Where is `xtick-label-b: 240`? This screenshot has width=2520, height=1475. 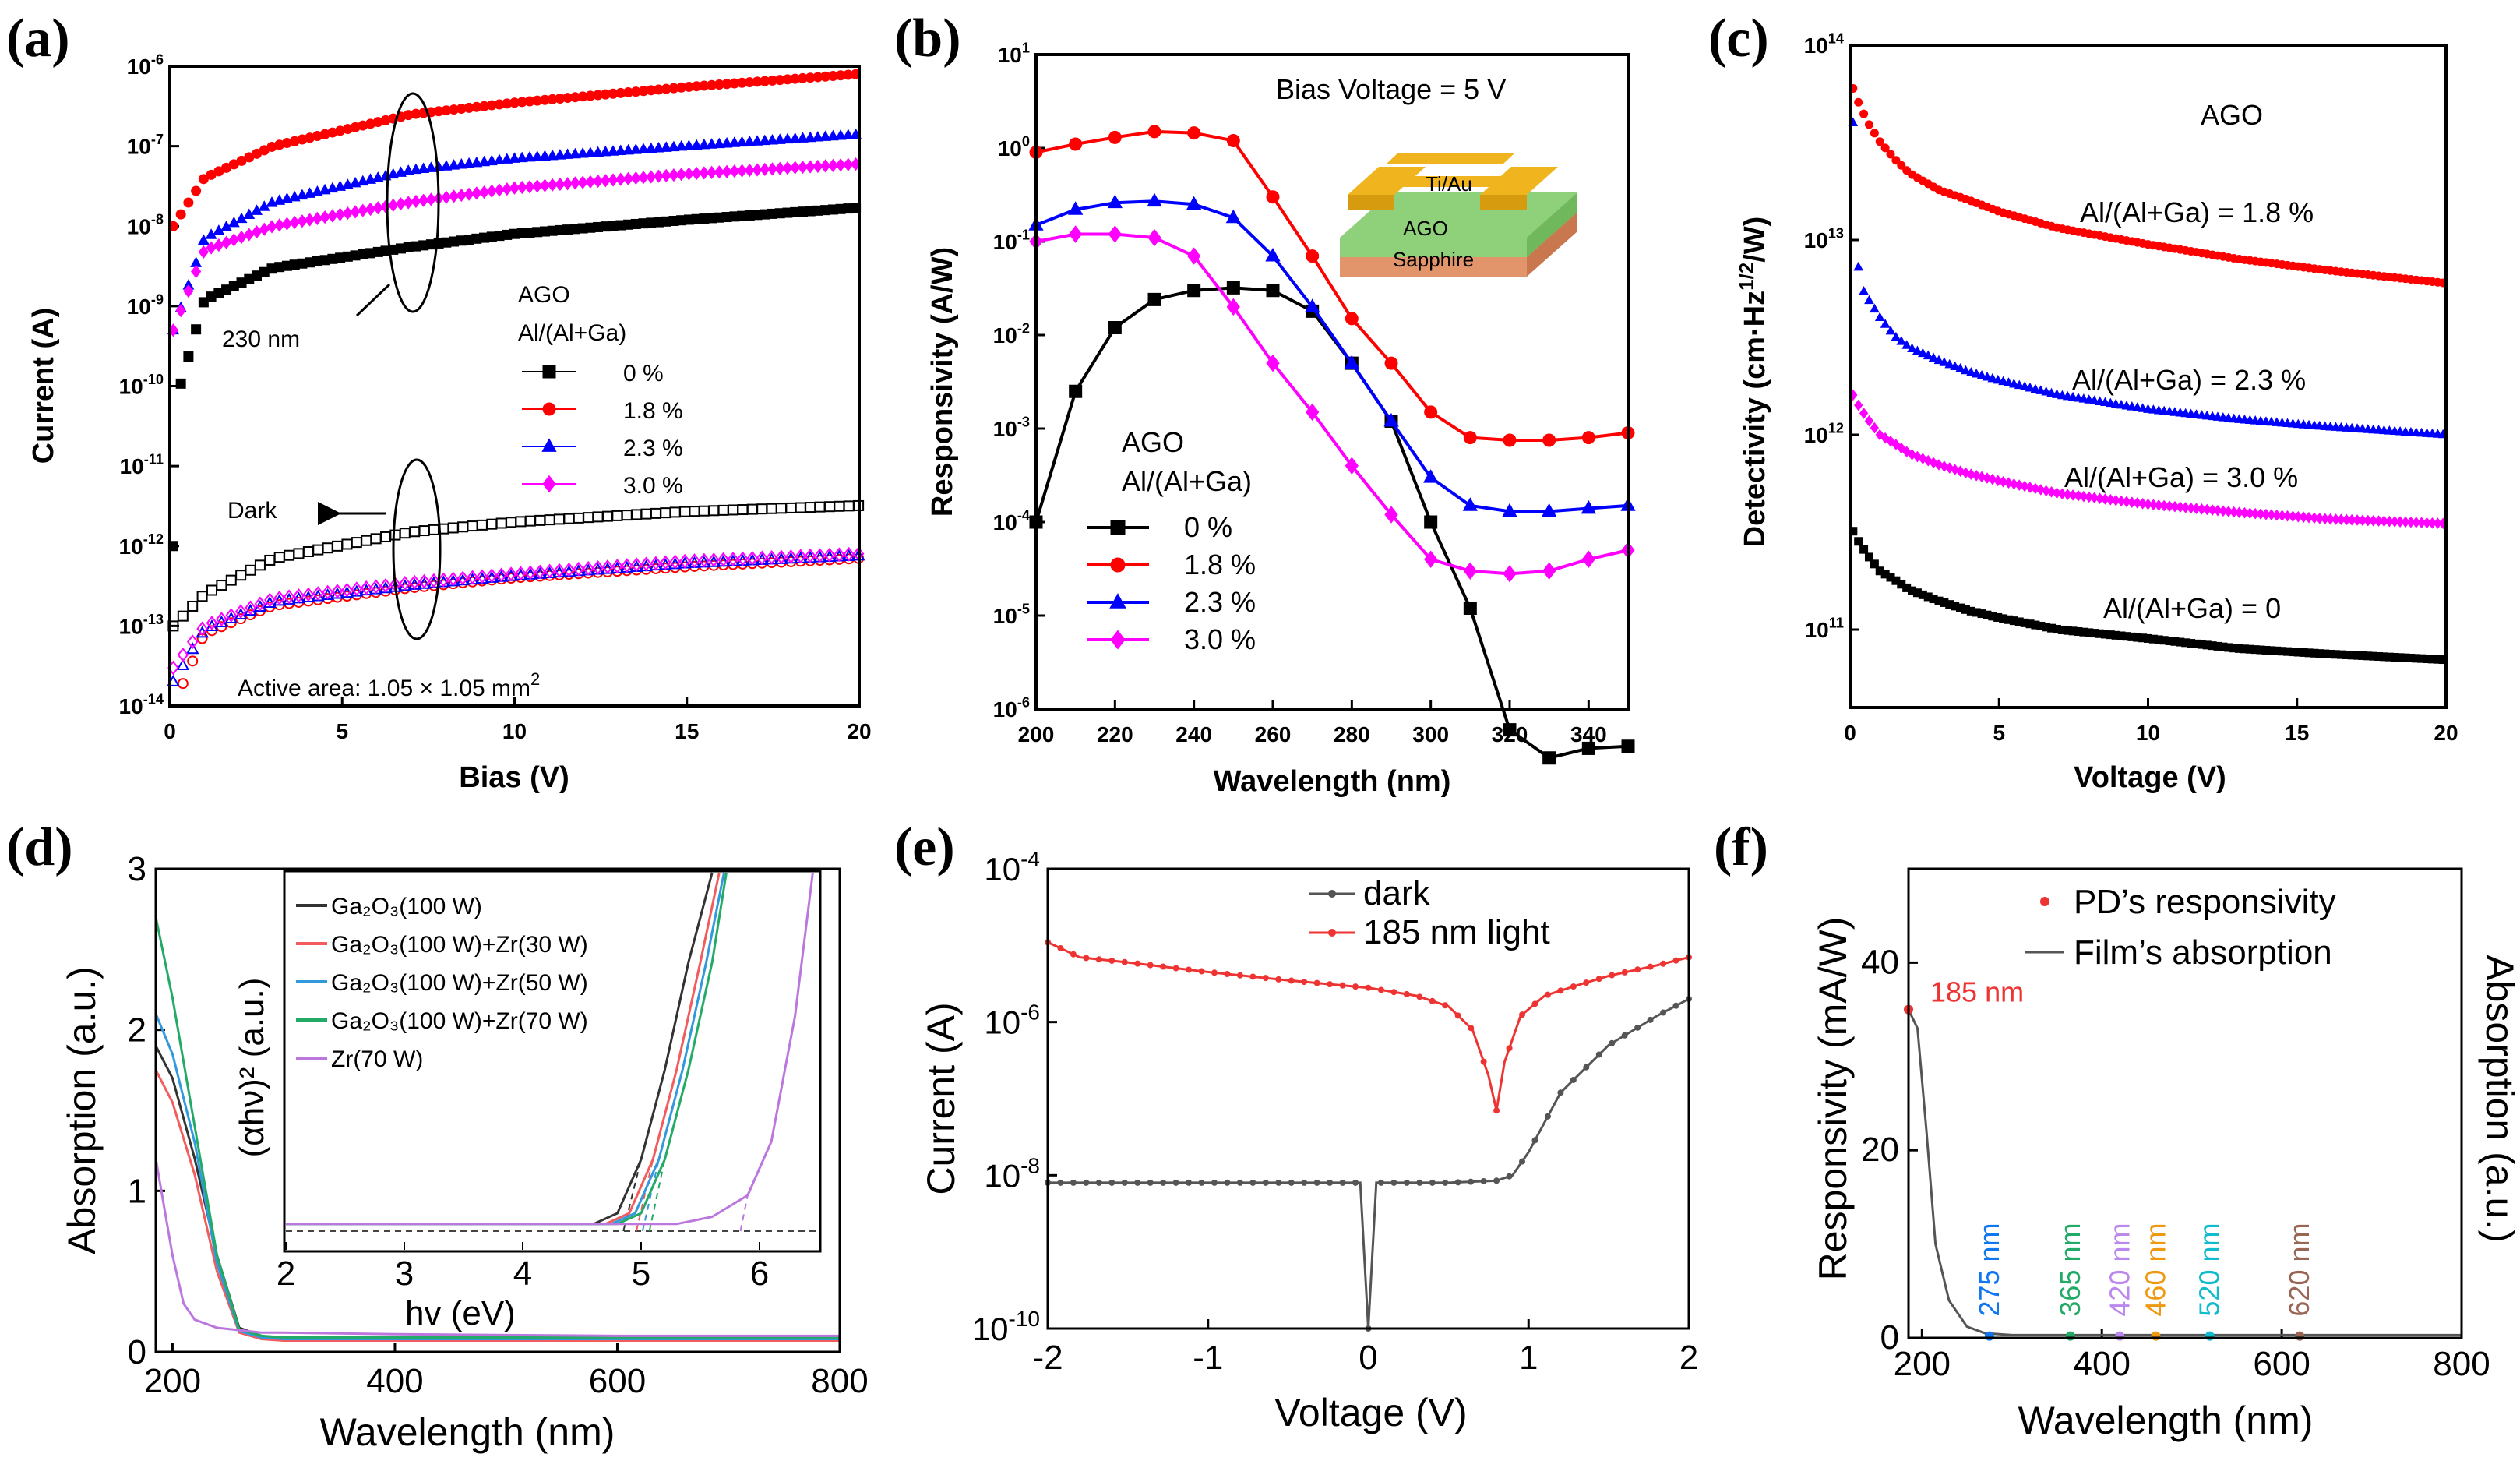
xtick-label-b: 240 is located at coordinates (1194, 734).